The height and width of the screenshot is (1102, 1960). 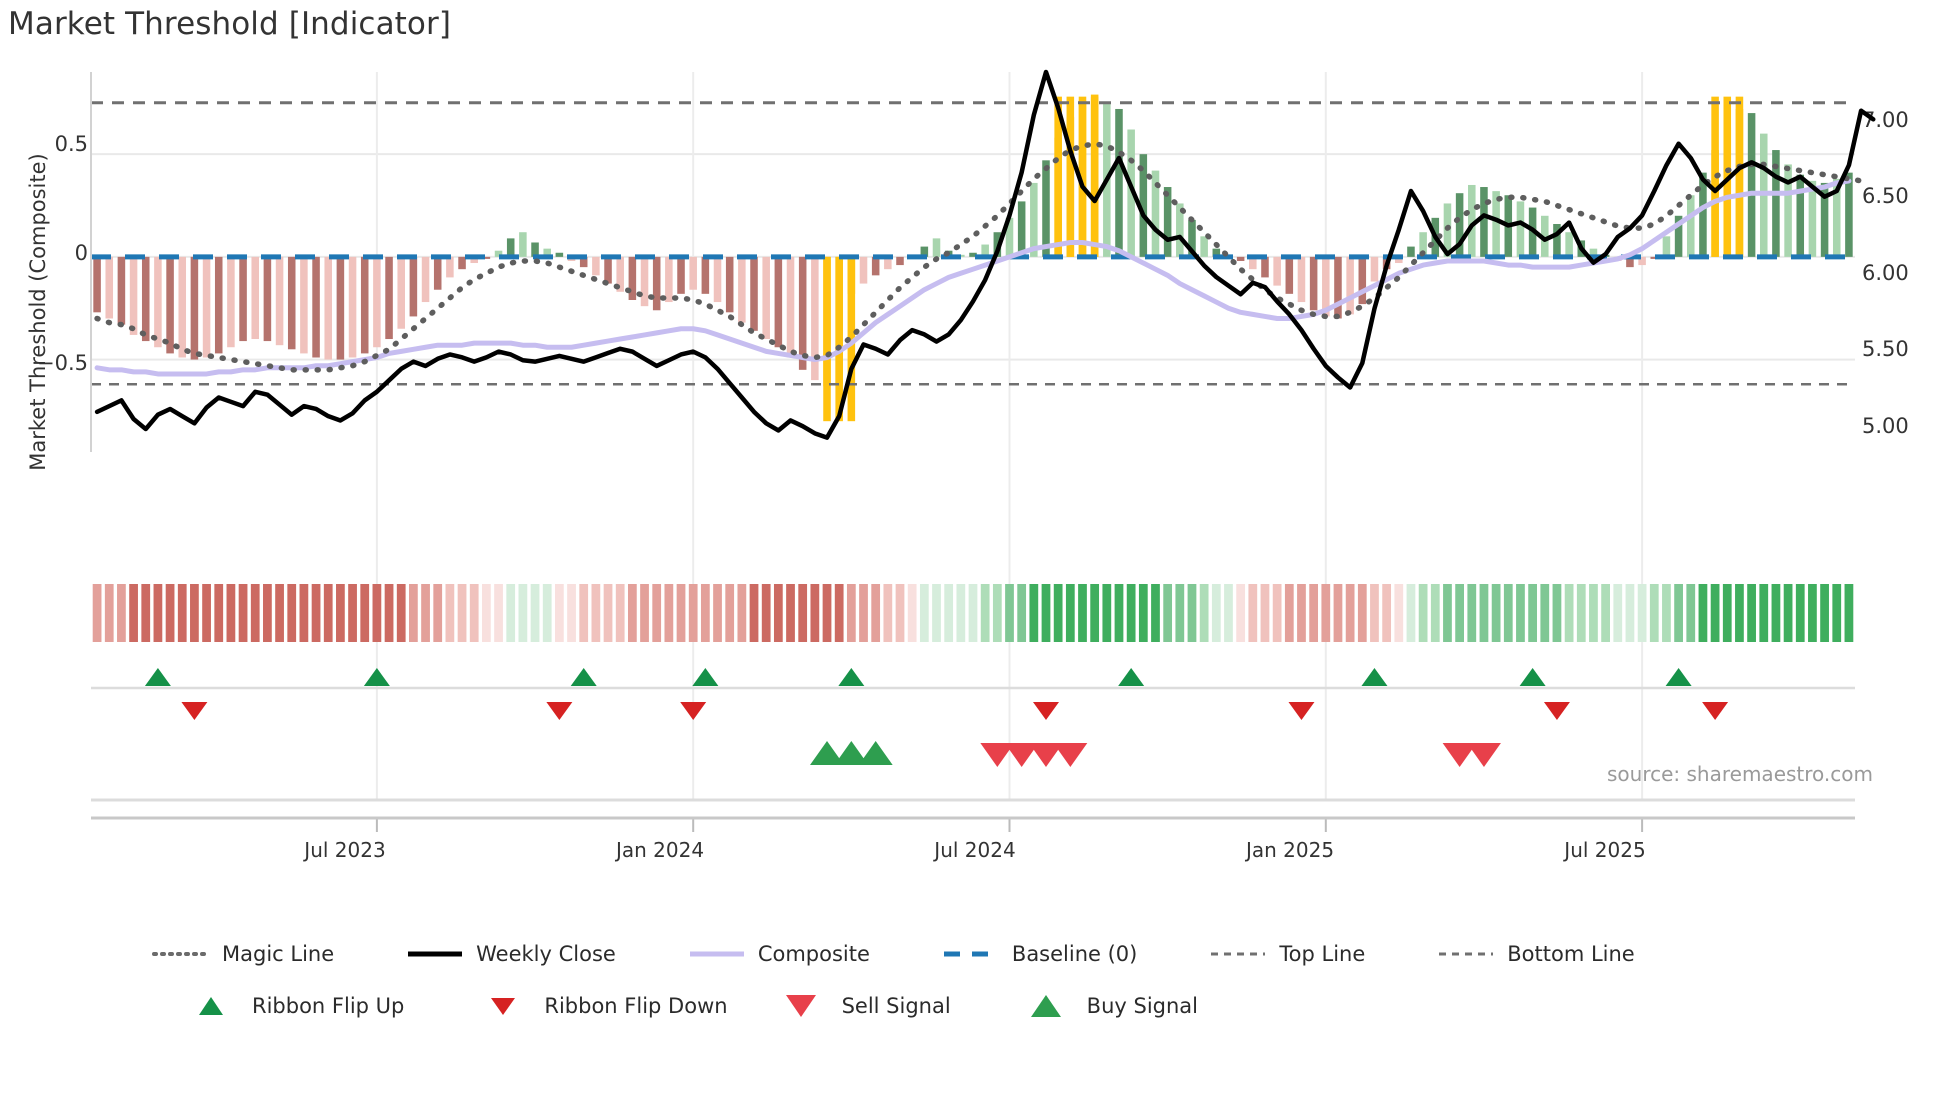 I want to click on dotted-line-key-icon, so click(x=181, y=954).